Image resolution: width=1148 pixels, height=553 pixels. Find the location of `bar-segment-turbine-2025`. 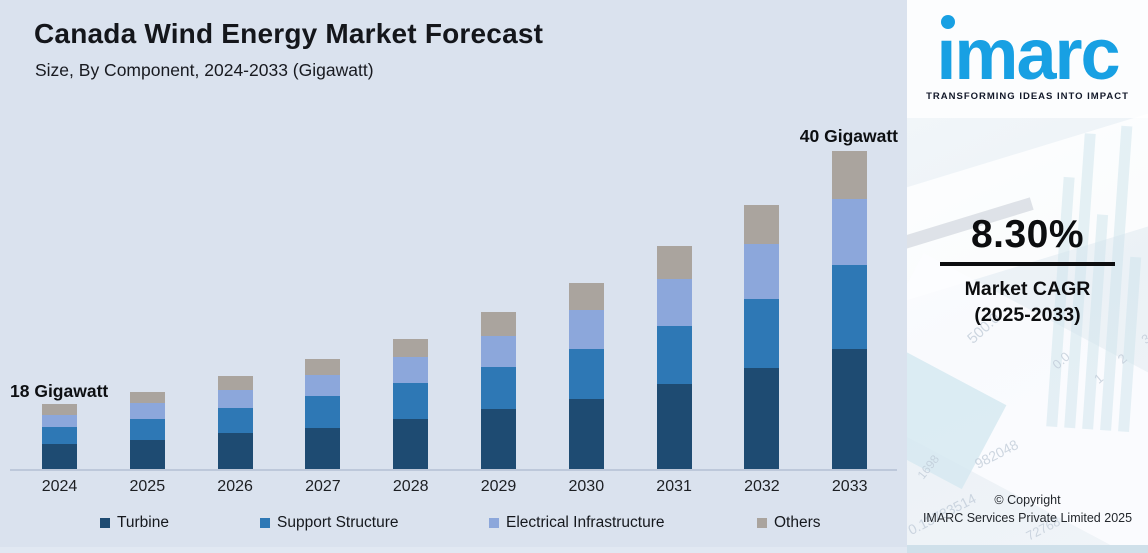

bar-segment-turbine-2025 is located at coordinates (147, 454).